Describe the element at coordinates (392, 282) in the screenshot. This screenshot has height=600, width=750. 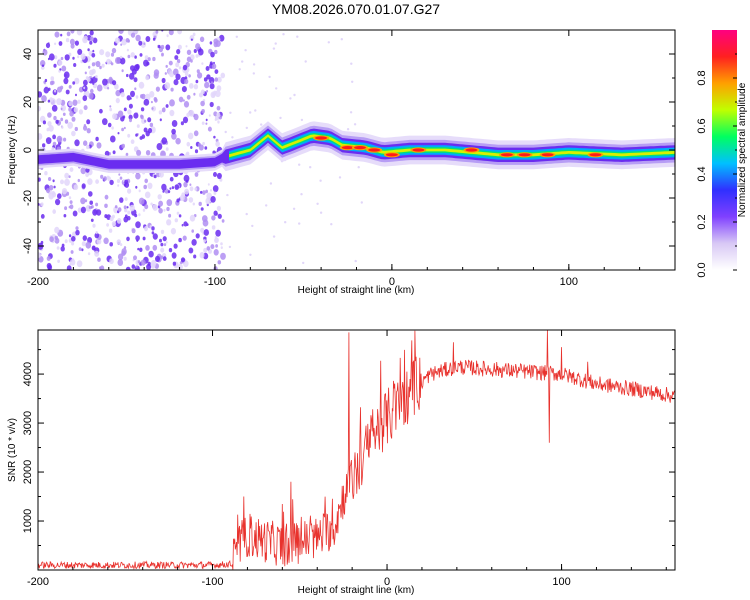
I see `spectrogram-x-tick-label: 0` at that location.